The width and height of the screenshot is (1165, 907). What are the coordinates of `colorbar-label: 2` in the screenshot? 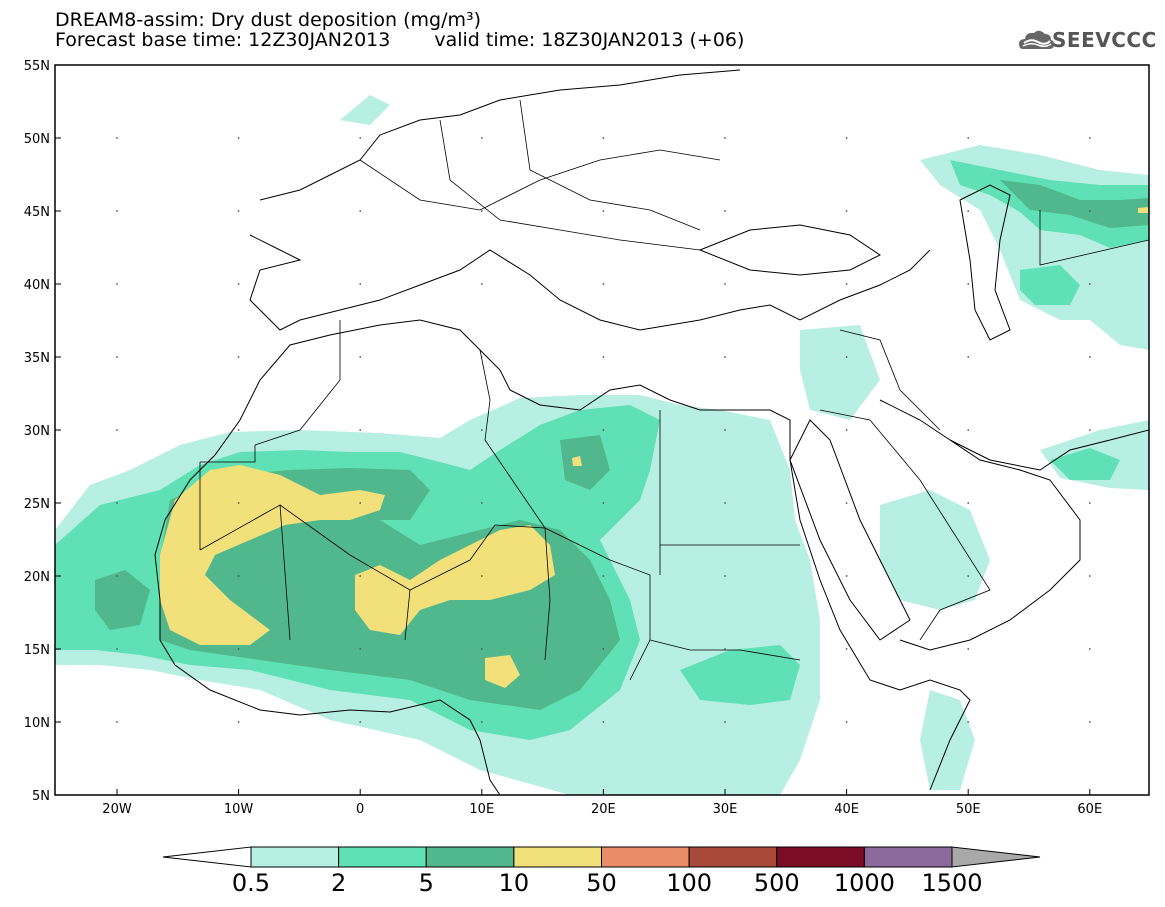 It's located at (338, 883).